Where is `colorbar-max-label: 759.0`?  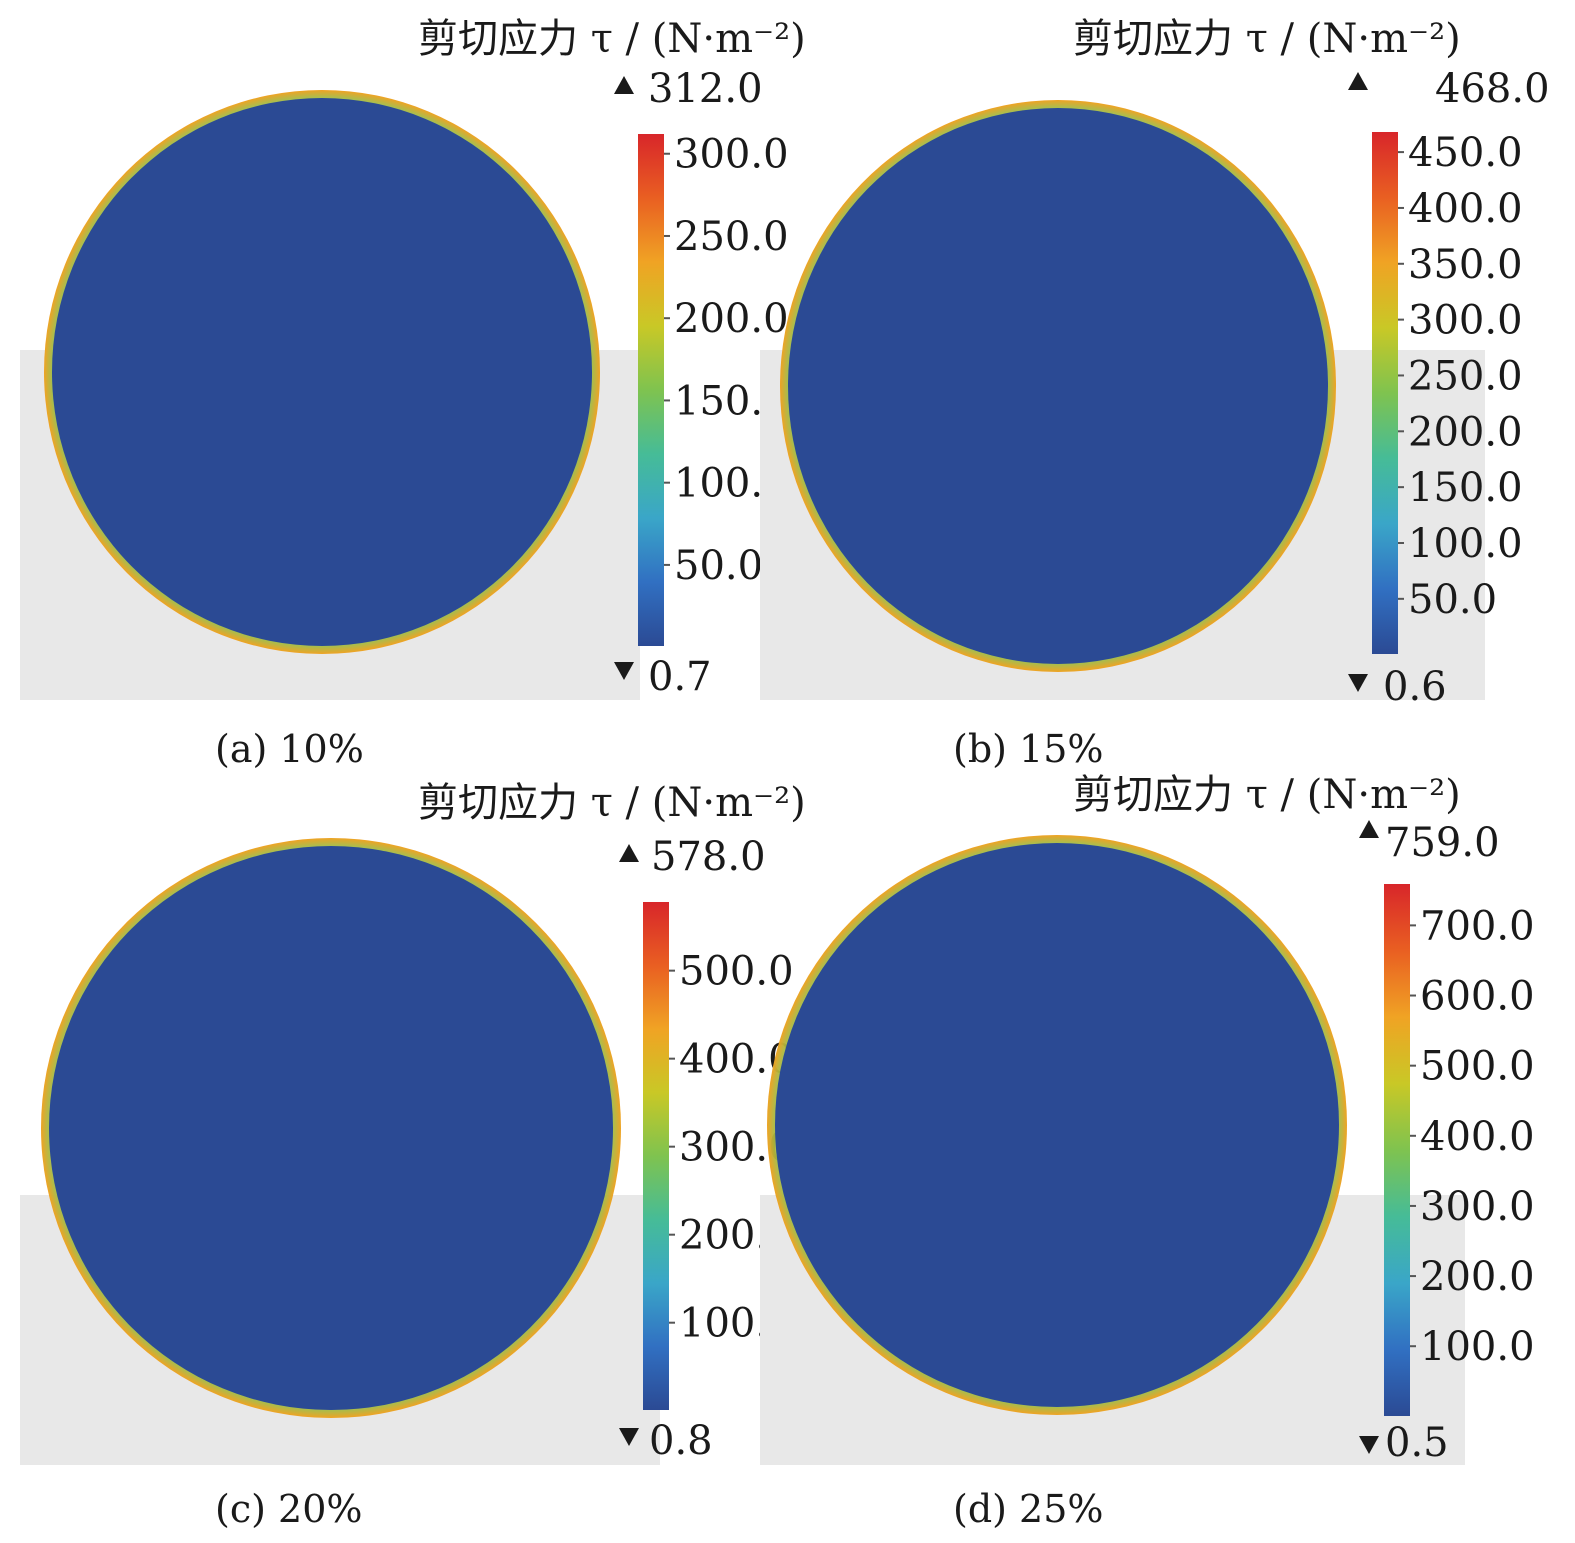 colorbar-max-label: 759.0 is located at coordinates (1442, 843).